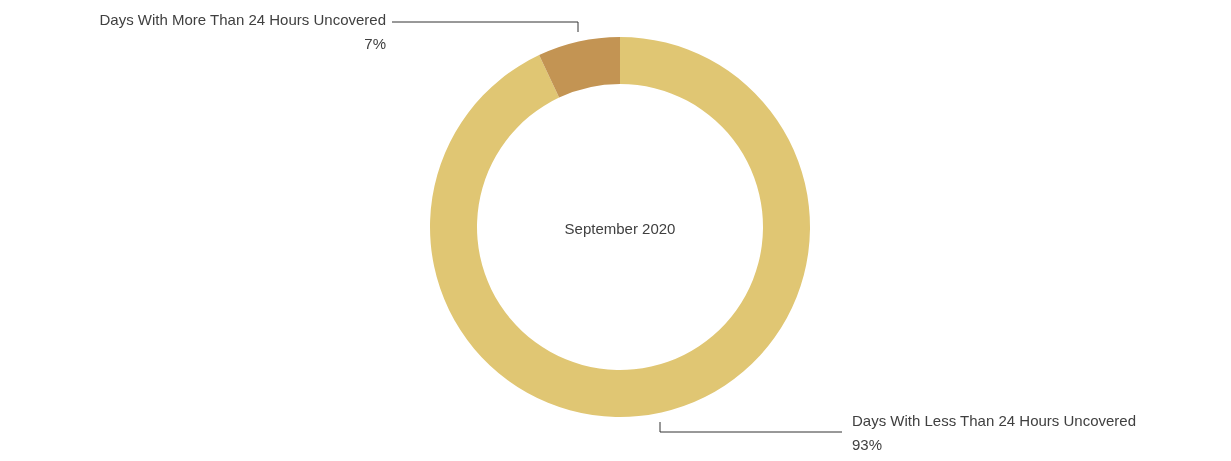  What do you see at coordinates (579, 67) in the screenshot?
I see `donut-slice` at bounding box center [579, 67].